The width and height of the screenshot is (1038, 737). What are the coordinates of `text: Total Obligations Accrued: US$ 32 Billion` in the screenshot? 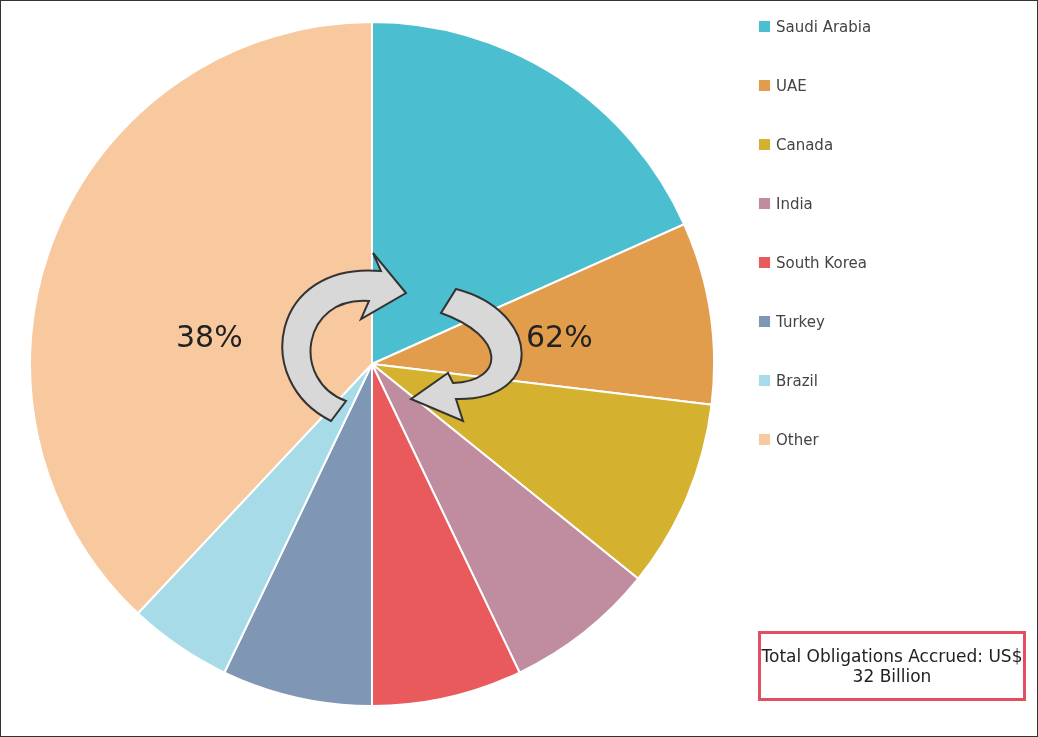 It's located at (892, 666).